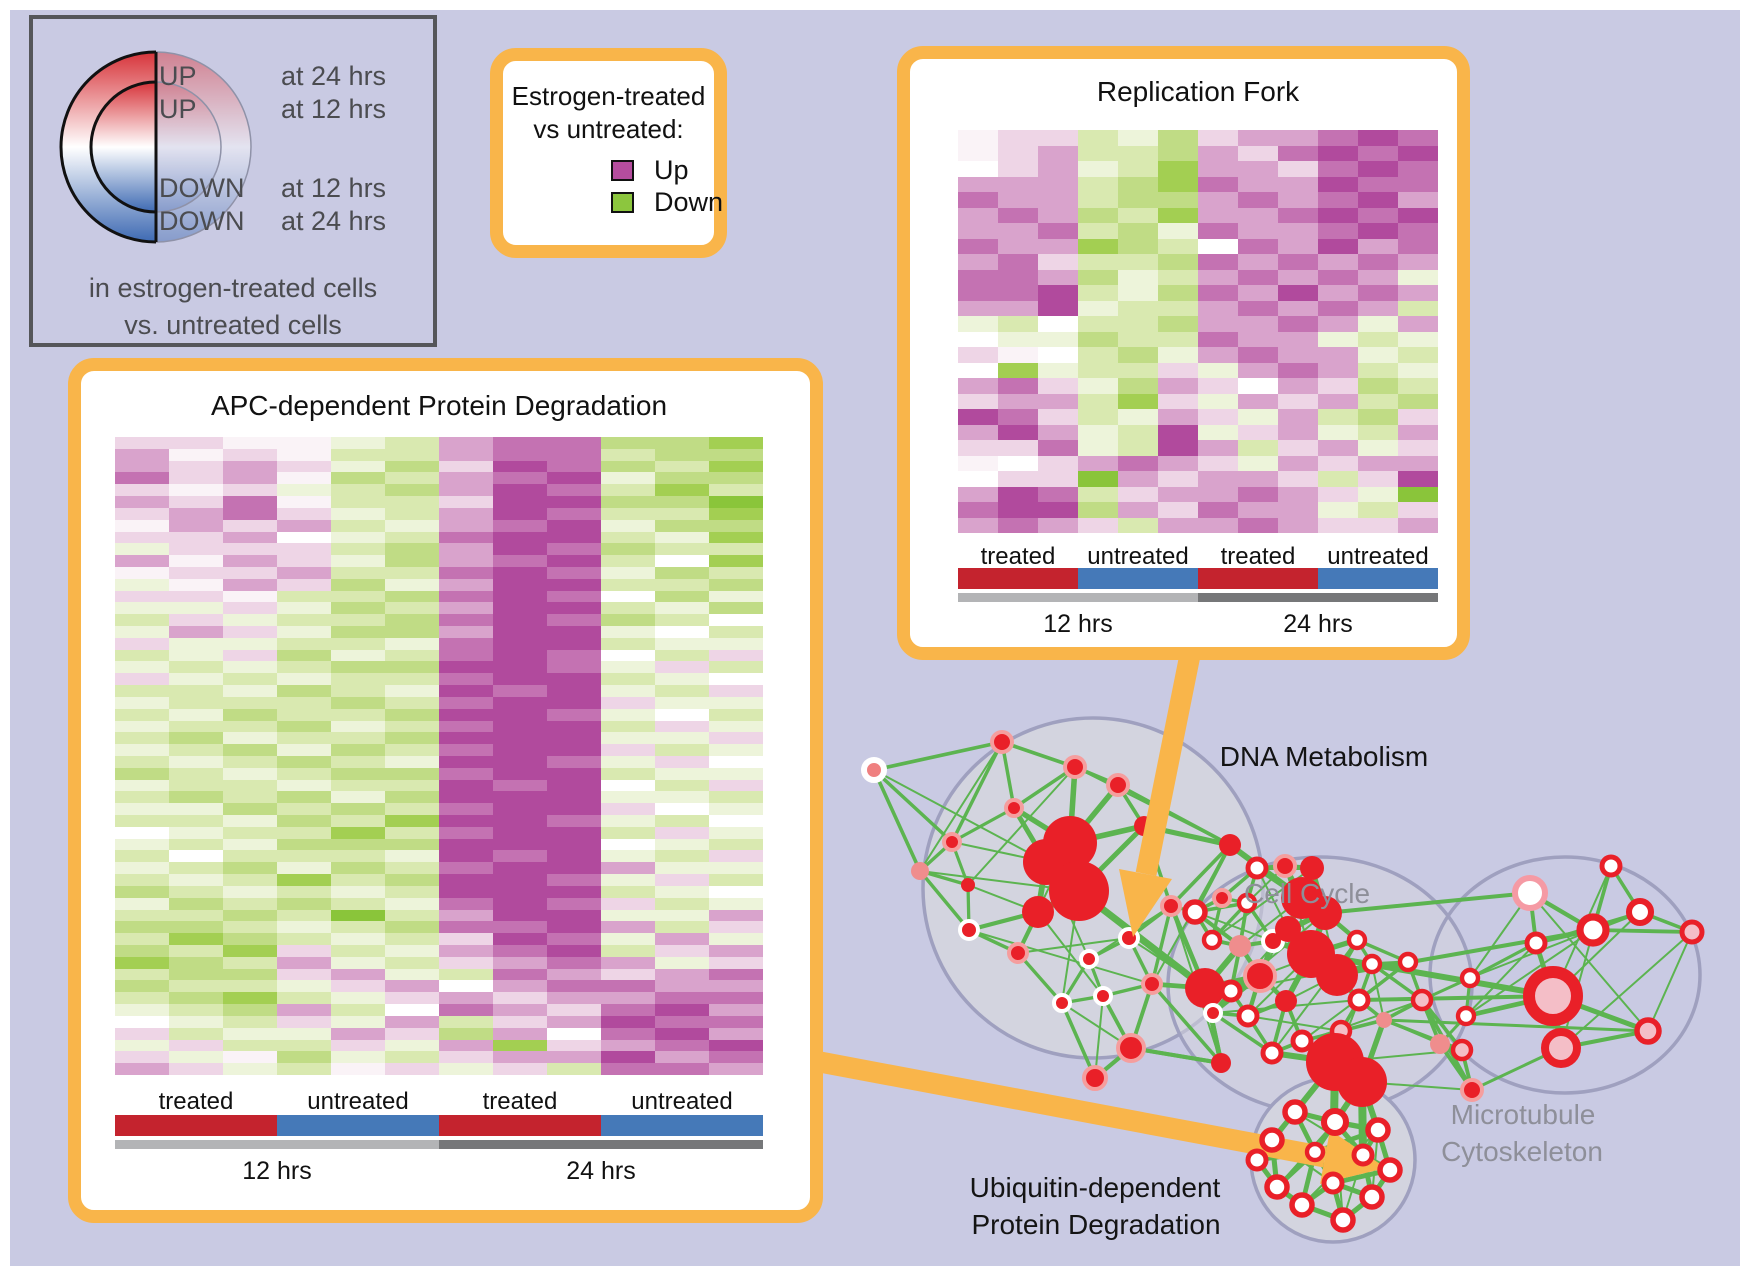 Image resolution: width=1750 pixels, height=1279 pixels. Describe the element at coordinates (233, 325) in the screenshot. I see `legend-caption-line2: vs. untreated cells` at that location.